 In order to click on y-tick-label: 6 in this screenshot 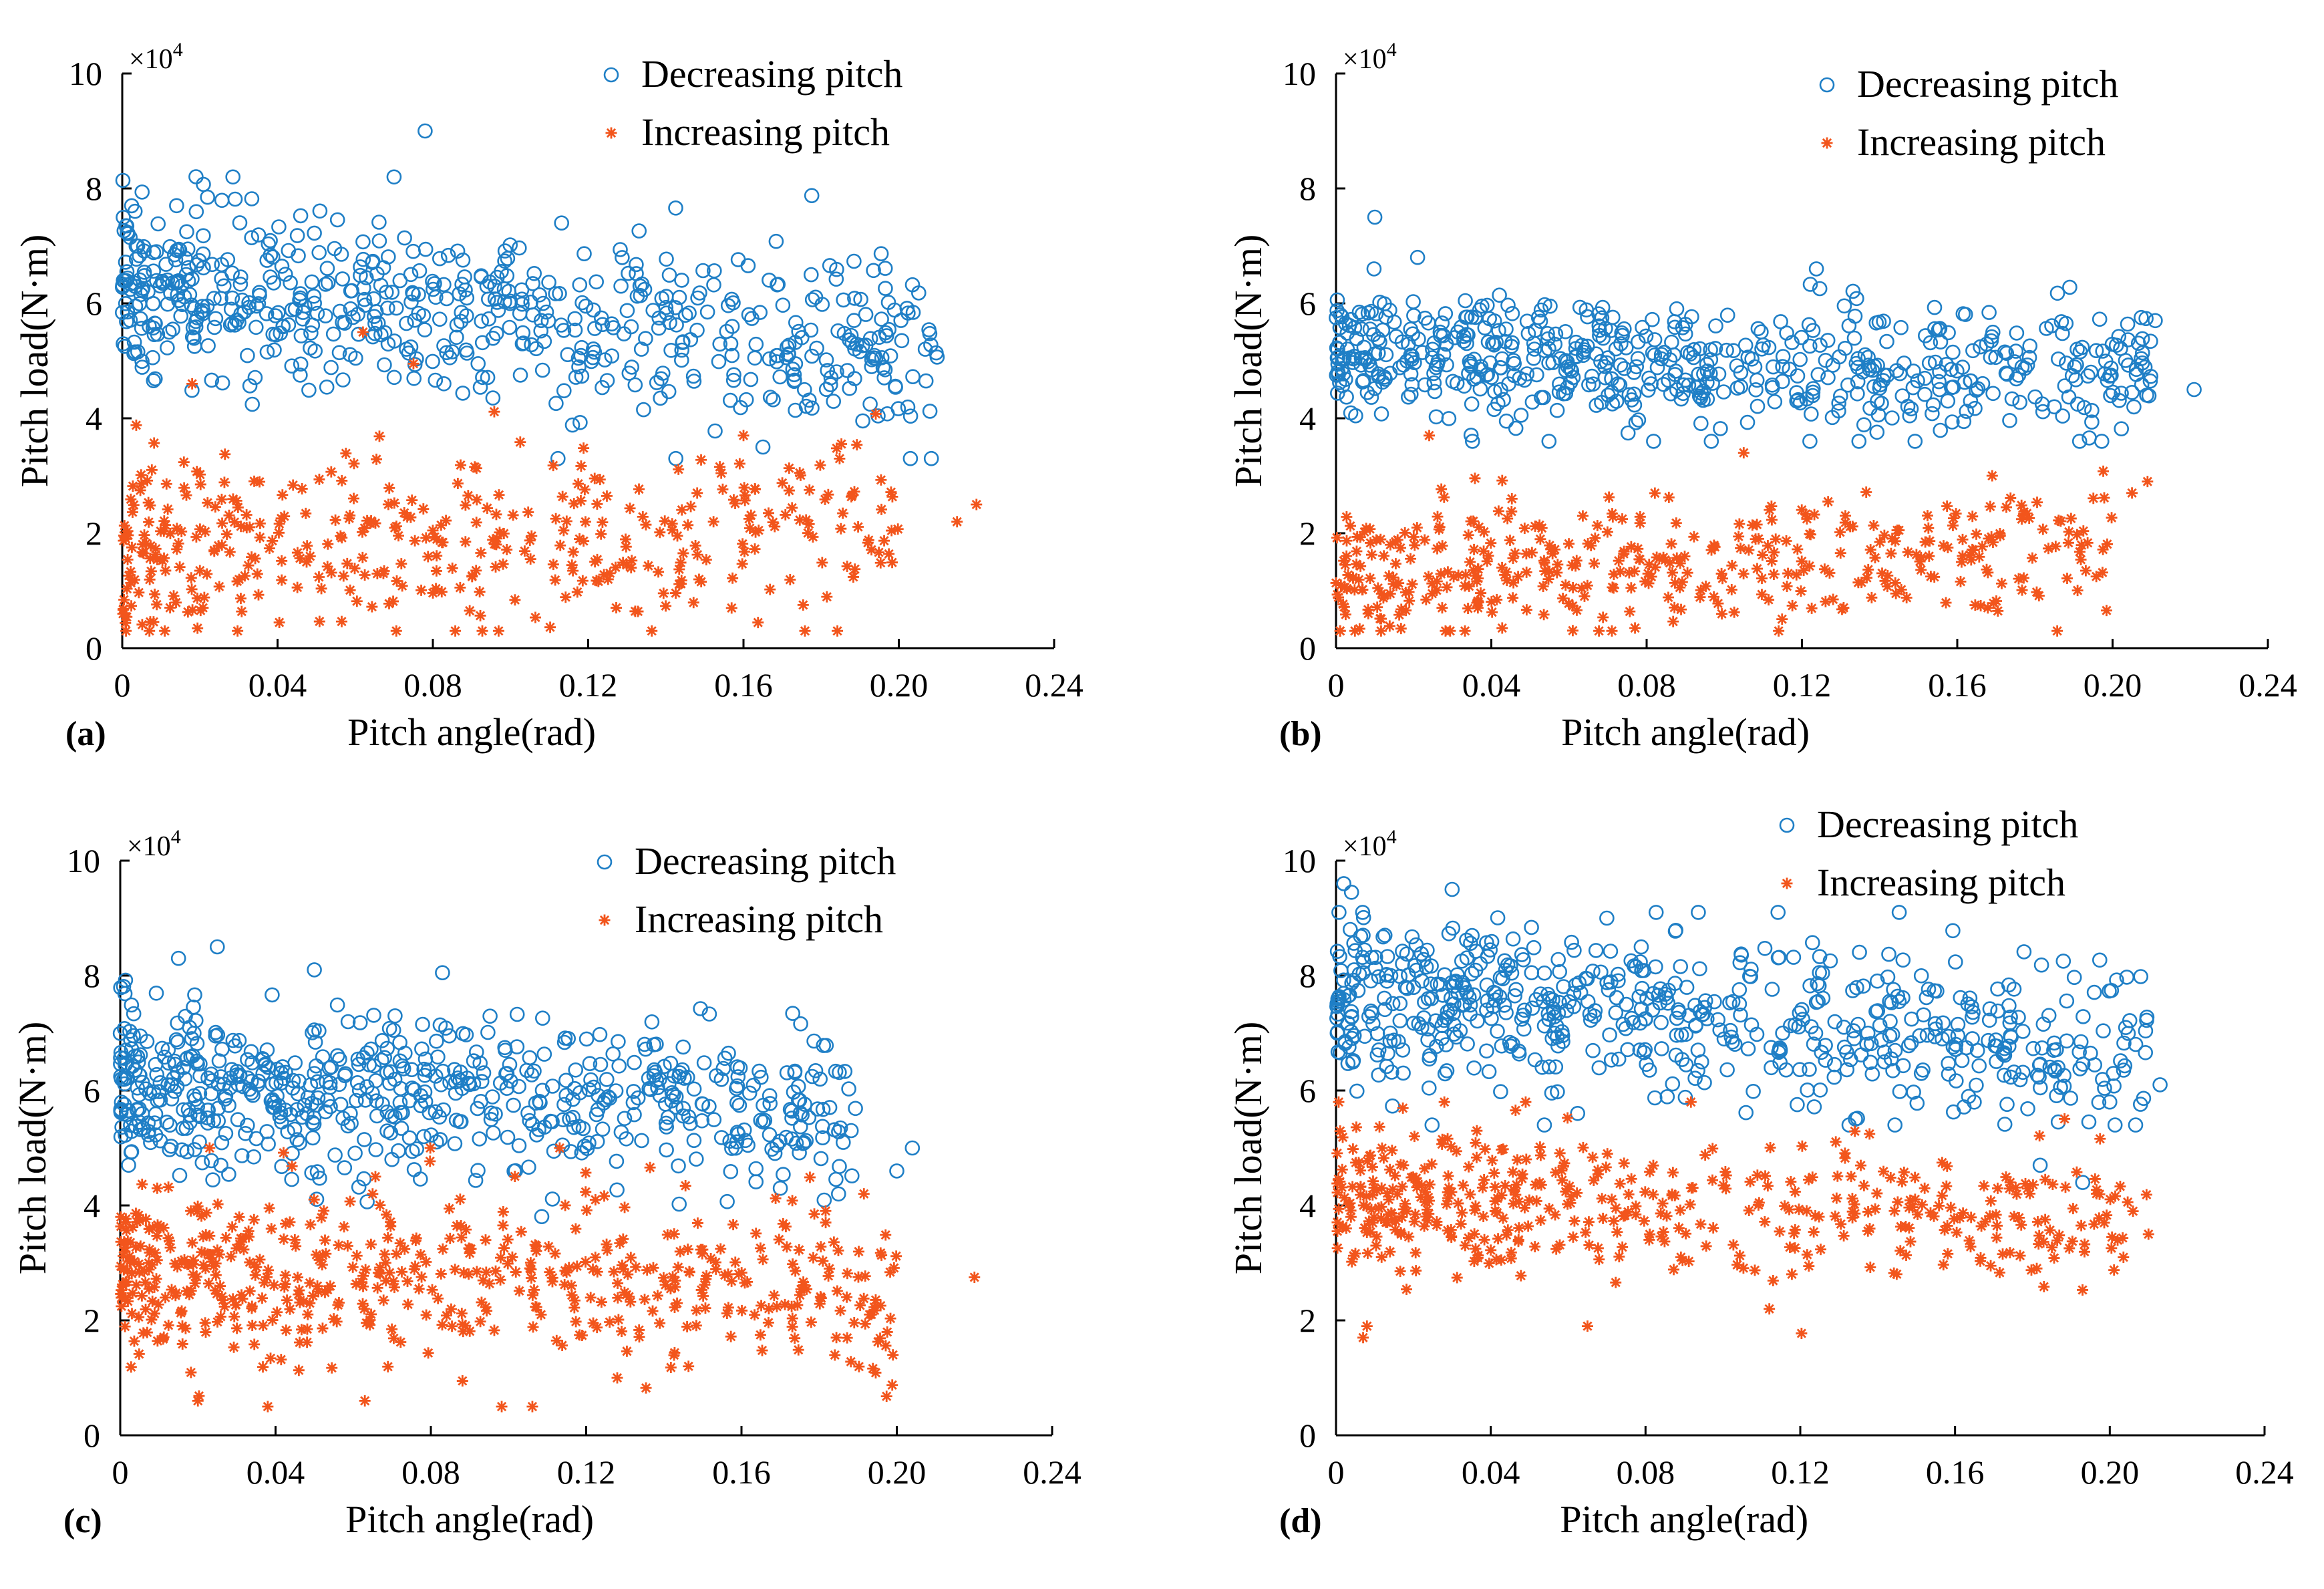, I will do `click(92, 1090)`.